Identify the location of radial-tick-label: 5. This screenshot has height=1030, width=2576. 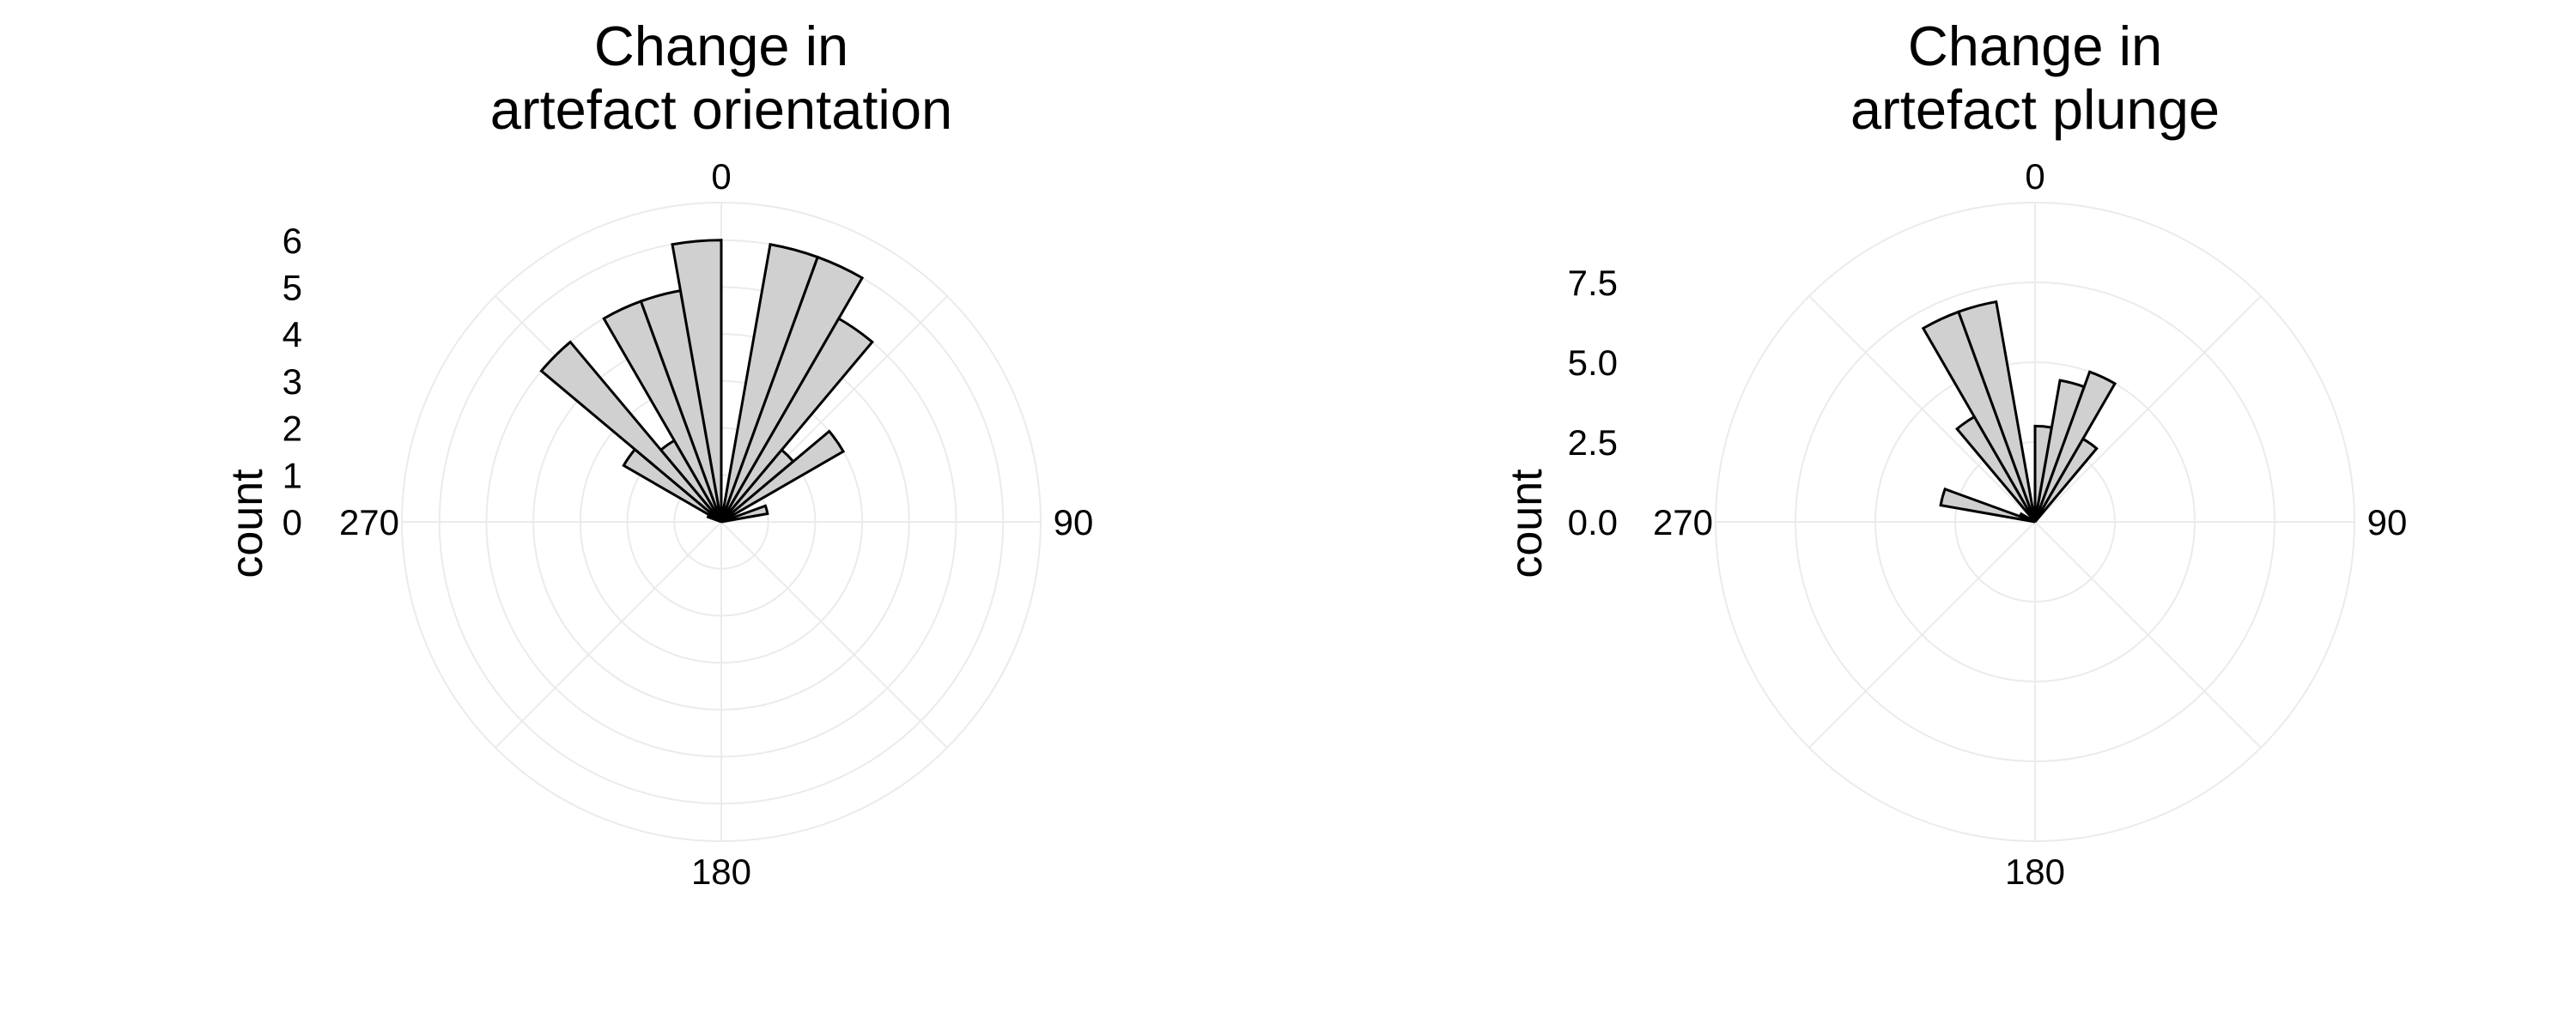
(292, 287).